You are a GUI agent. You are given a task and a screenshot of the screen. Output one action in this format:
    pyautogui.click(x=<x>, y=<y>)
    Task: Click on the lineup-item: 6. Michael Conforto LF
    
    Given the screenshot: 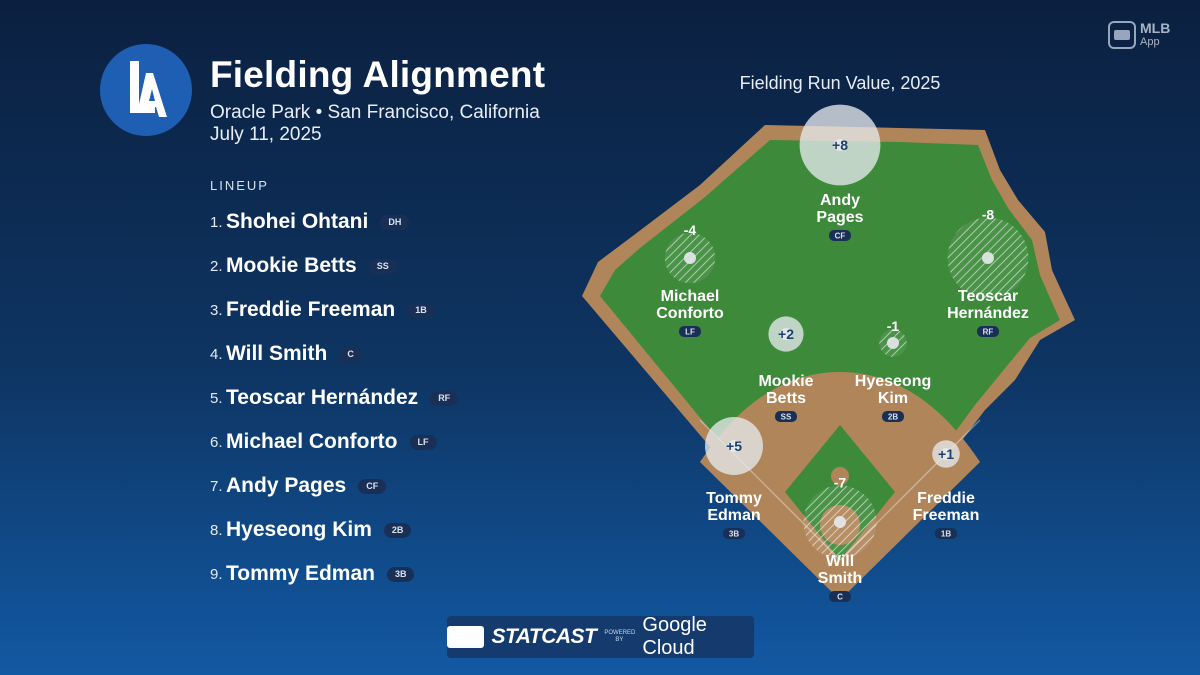 What is the action you would take?
    pyautogui.click(x=334, y=442)
    